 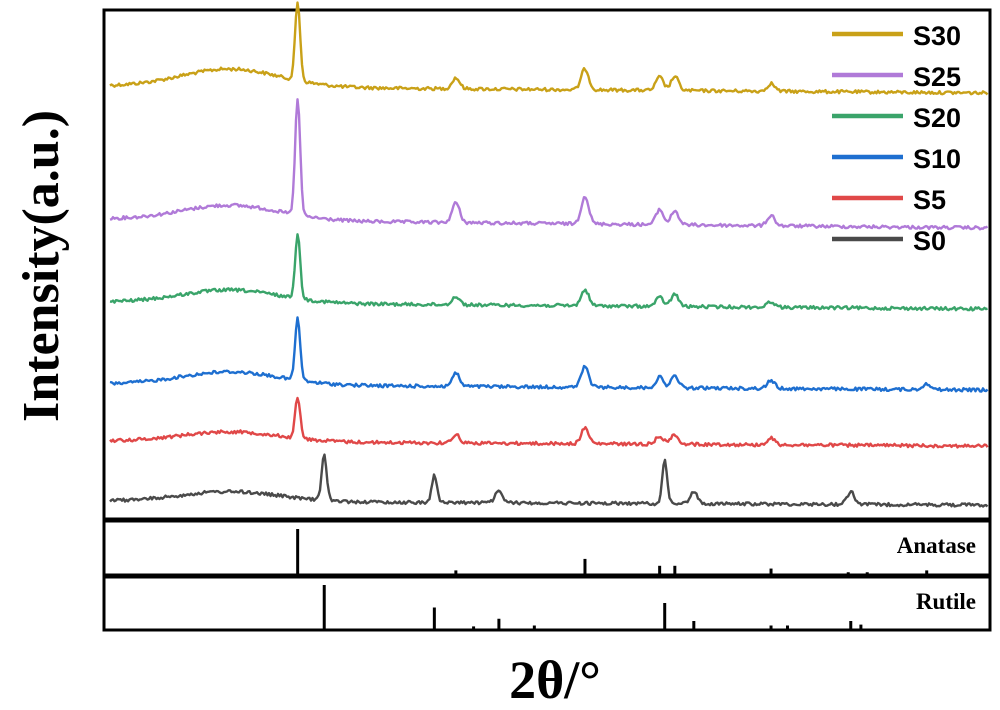 I want to click on anatase-panel-border, so click(x=547, y=548).